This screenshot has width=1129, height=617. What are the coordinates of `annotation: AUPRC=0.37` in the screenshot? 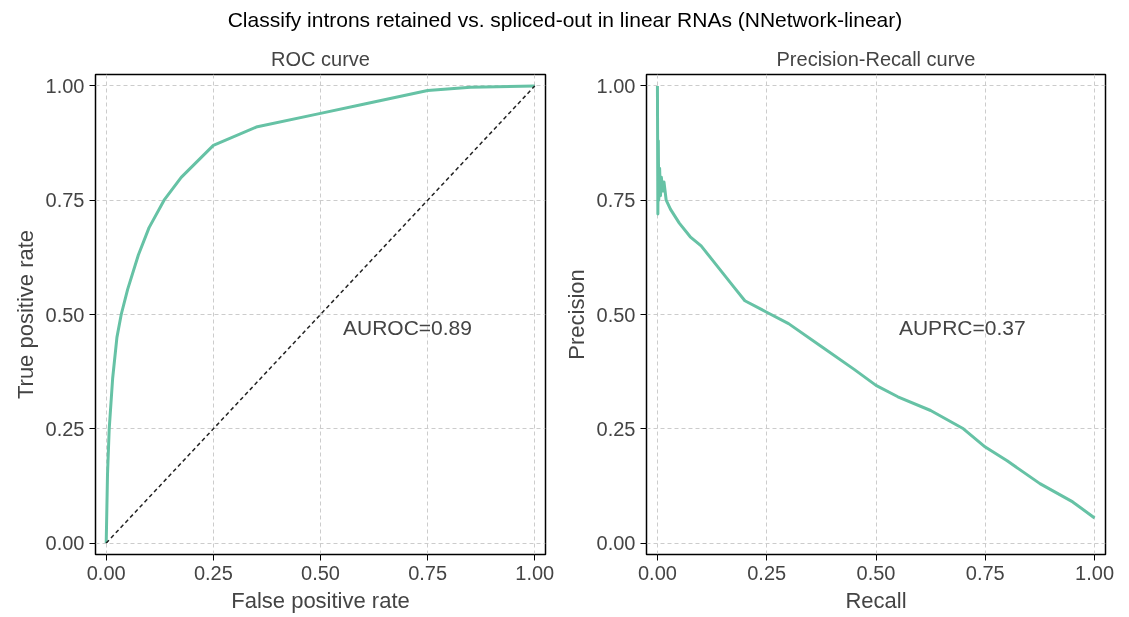 It's located at (962, 327).